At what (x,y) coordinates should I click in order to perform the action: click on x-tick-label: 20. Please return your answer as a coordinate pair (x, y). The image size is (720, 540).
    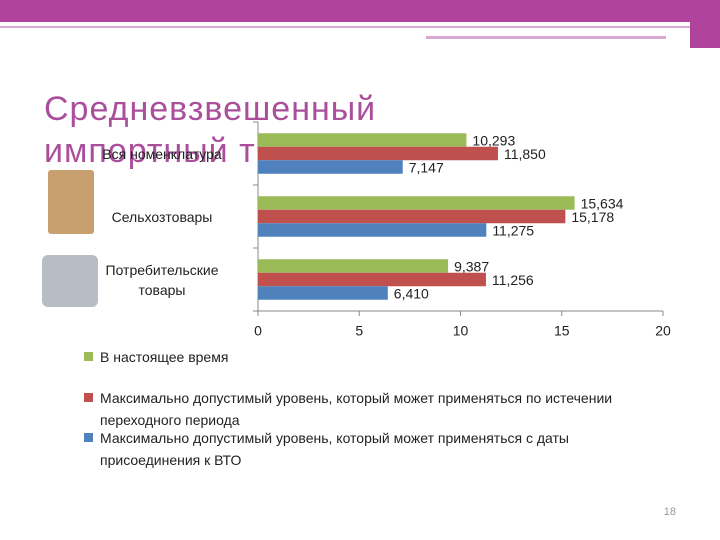
    Looking at the image, I should click on (663, 331).